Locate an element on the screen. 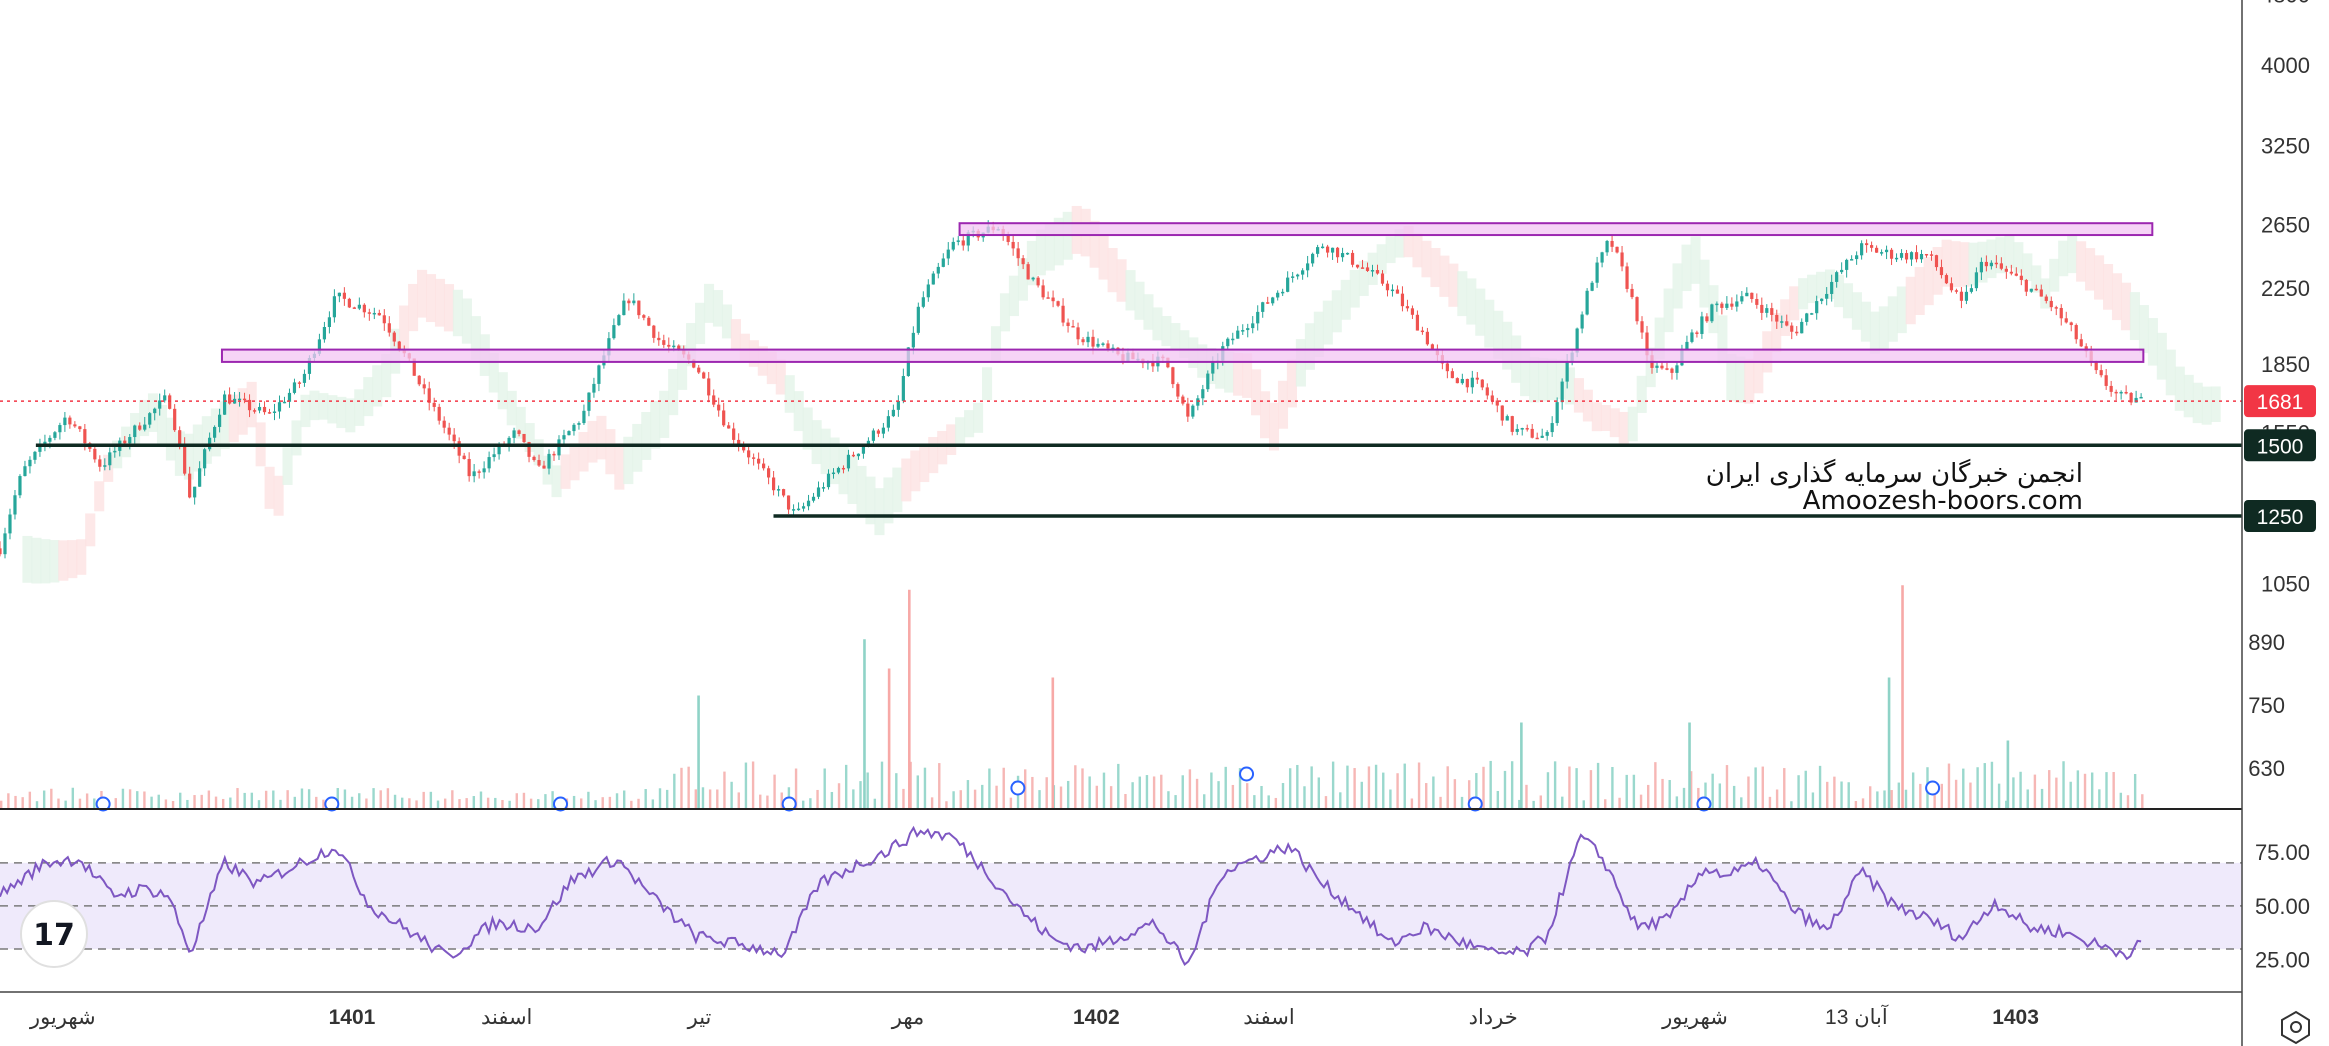 This screenshot has width=2329, height=1046. time-tick-label: 1403 is located at coordinates (2015, 1017).